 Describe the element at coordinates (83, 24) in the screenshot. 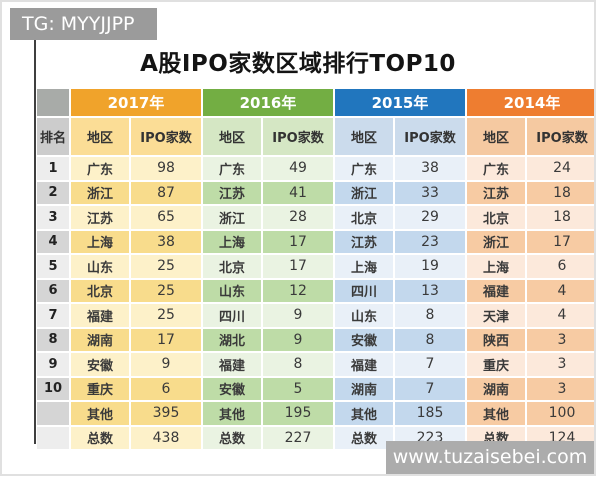

I see `telegram-badge: TG: MYYJJPP` at that location.